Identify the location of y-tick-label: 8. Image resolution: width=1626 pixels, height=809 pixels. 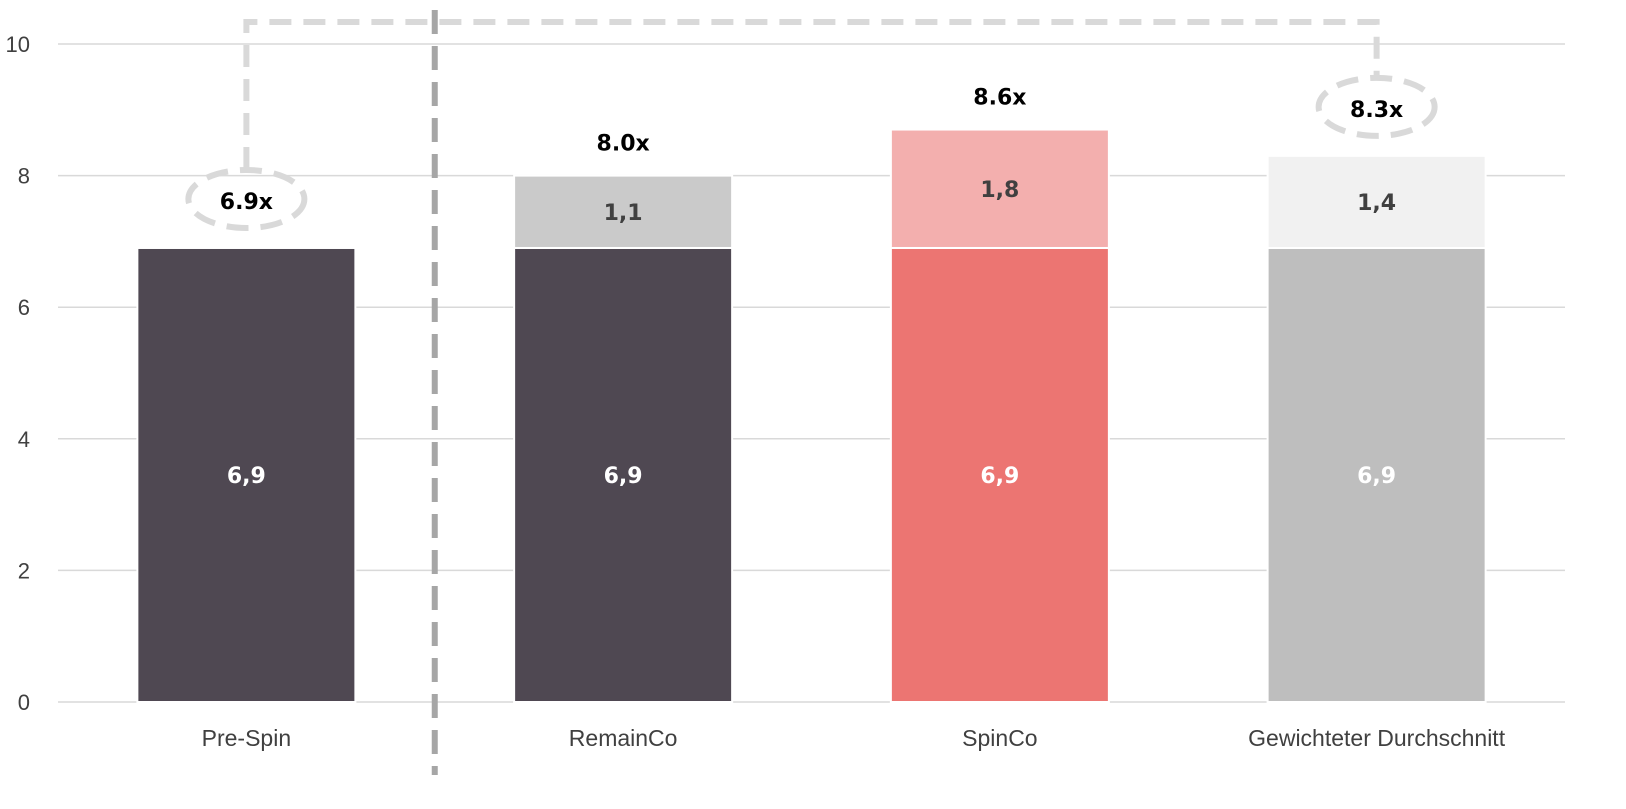
(24, 176).